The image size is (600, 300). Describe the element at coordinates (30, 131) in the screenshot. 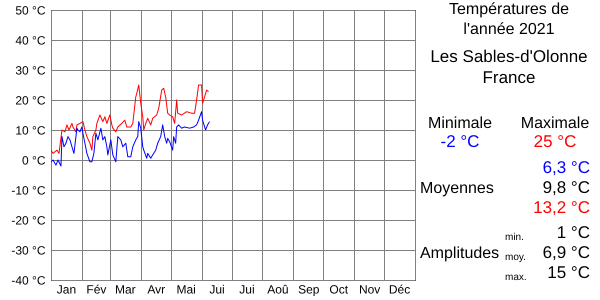

I see `y-tick-label: 10 °C` at that location.